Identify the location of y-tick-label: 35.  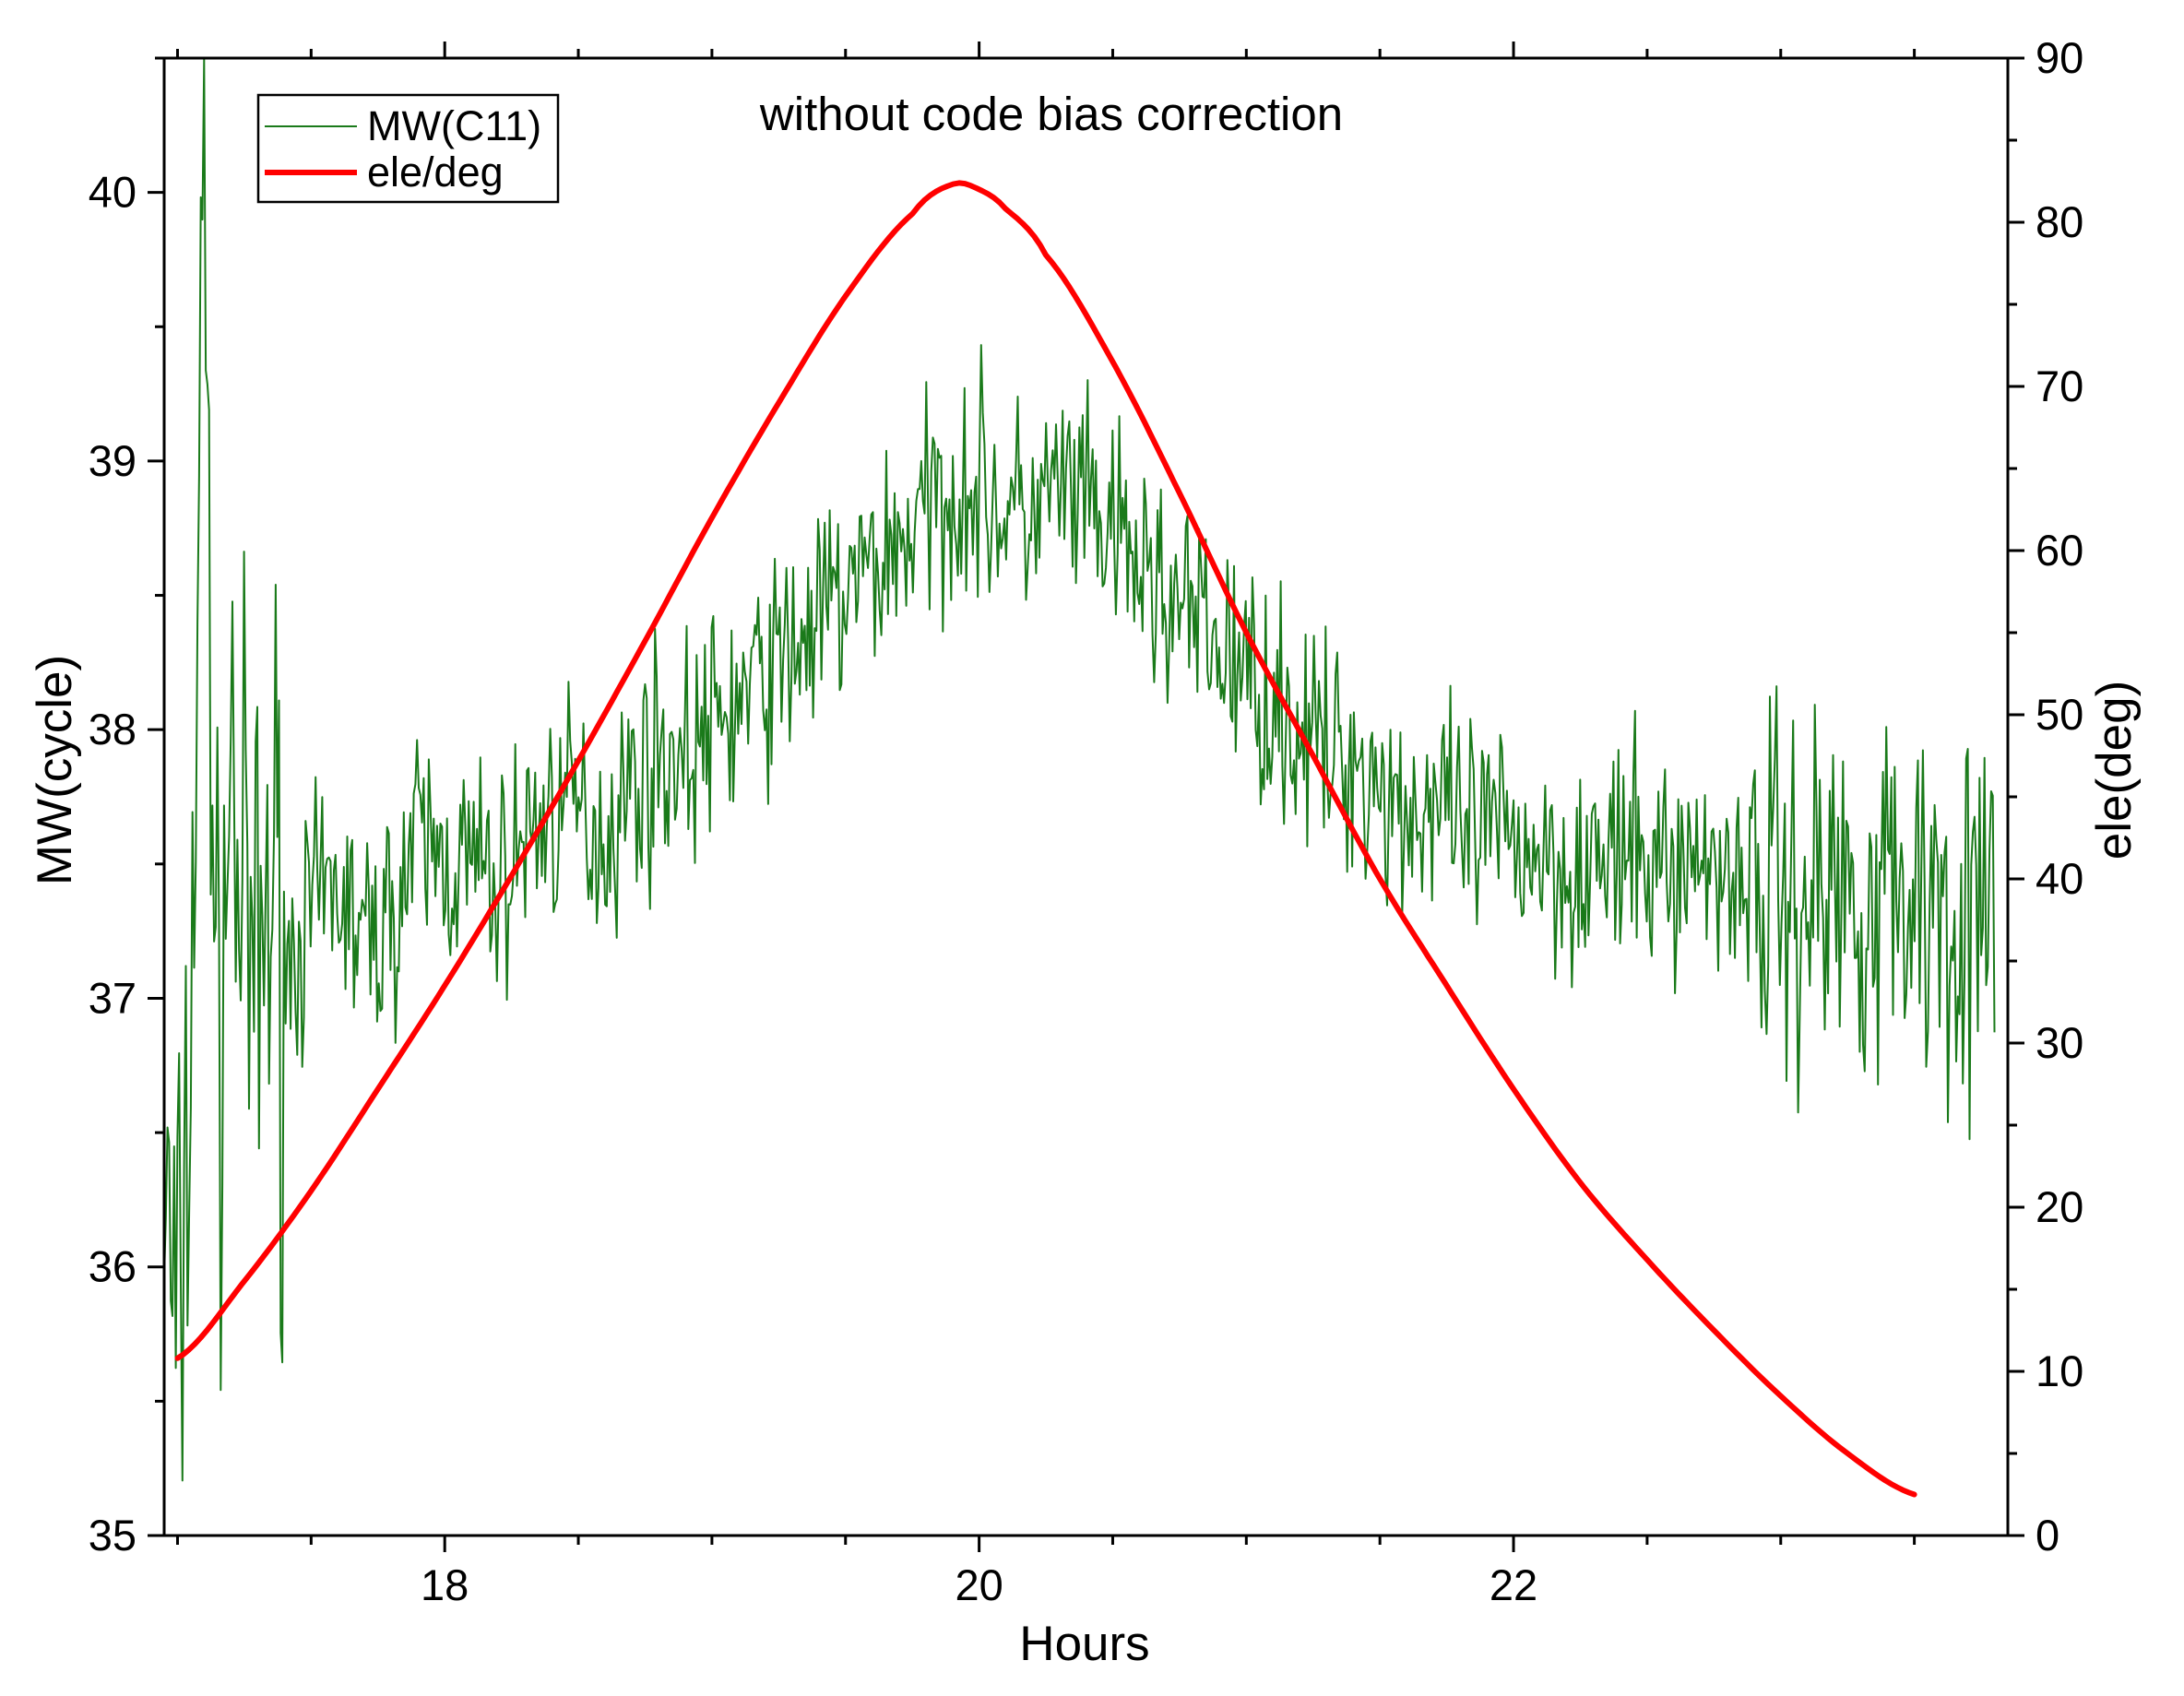
(112, 1535).